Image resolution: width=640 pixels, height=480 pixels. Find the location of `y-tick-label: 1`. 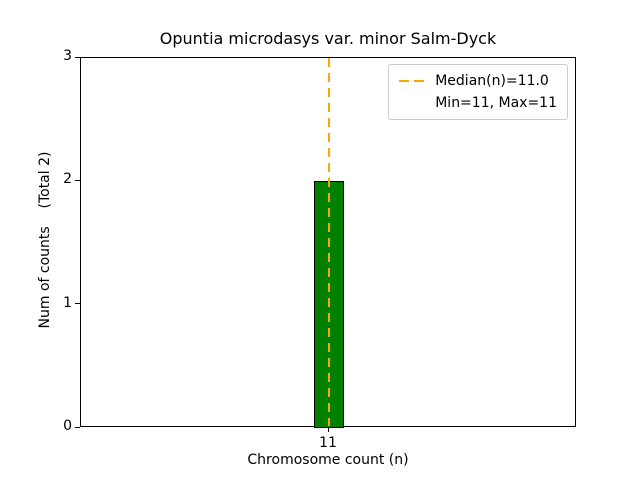

y-tick-label: 1 is located at coordinates (67, 302).